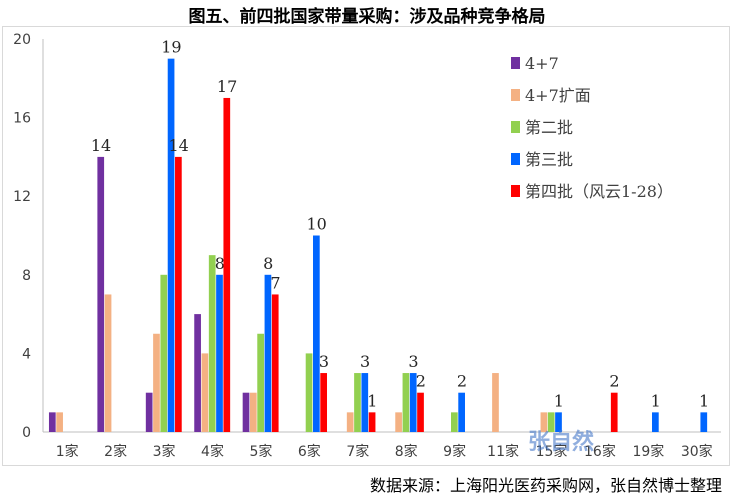  What do you see at coordinates (164, 451) in the screenshot?
I see `x-tick-label: 3家` at bounding box center [164, 451].